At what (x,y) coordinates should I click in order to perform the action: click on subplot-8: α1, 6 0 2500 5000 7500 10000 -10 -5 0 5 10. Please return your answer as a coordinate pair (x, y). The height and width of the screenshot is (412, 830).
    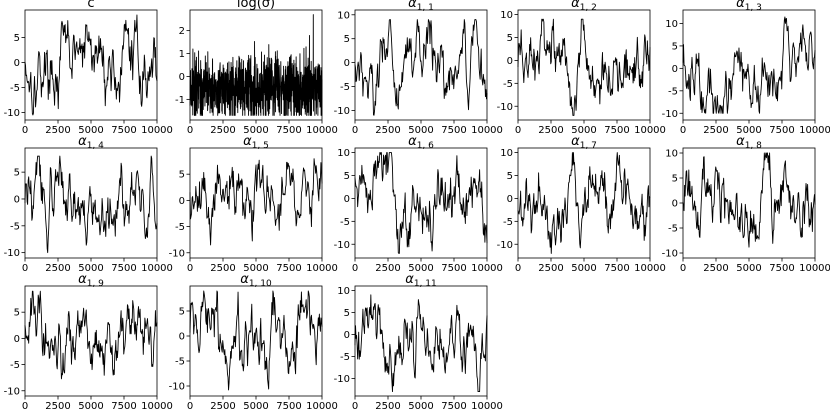
    Looking at the image, I should click on (418, 204).